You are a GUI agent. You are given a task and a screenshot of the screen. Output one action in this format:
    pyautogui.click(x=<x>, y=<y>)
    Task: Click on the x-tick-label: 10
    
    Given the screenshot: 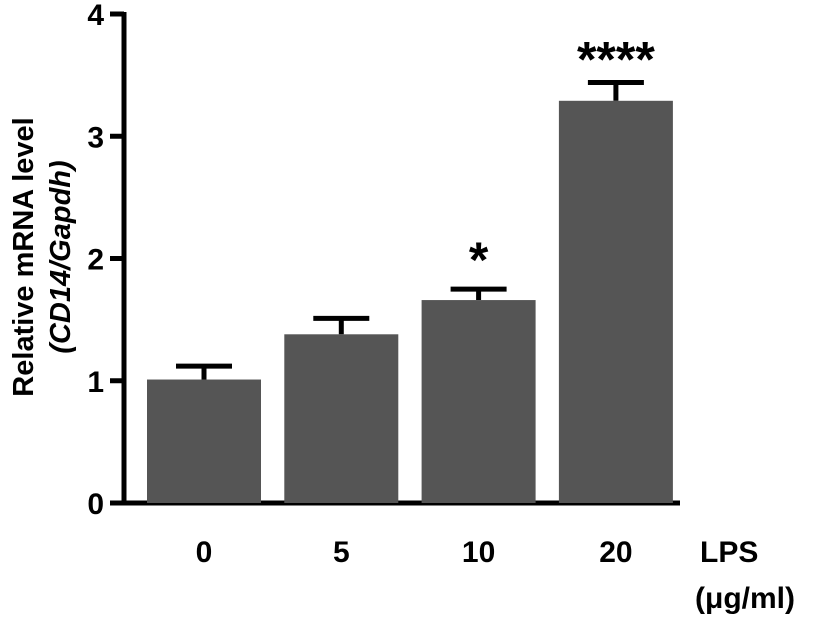 What is the action you would take?
    pyautogui.click(x=478, y=552)
    